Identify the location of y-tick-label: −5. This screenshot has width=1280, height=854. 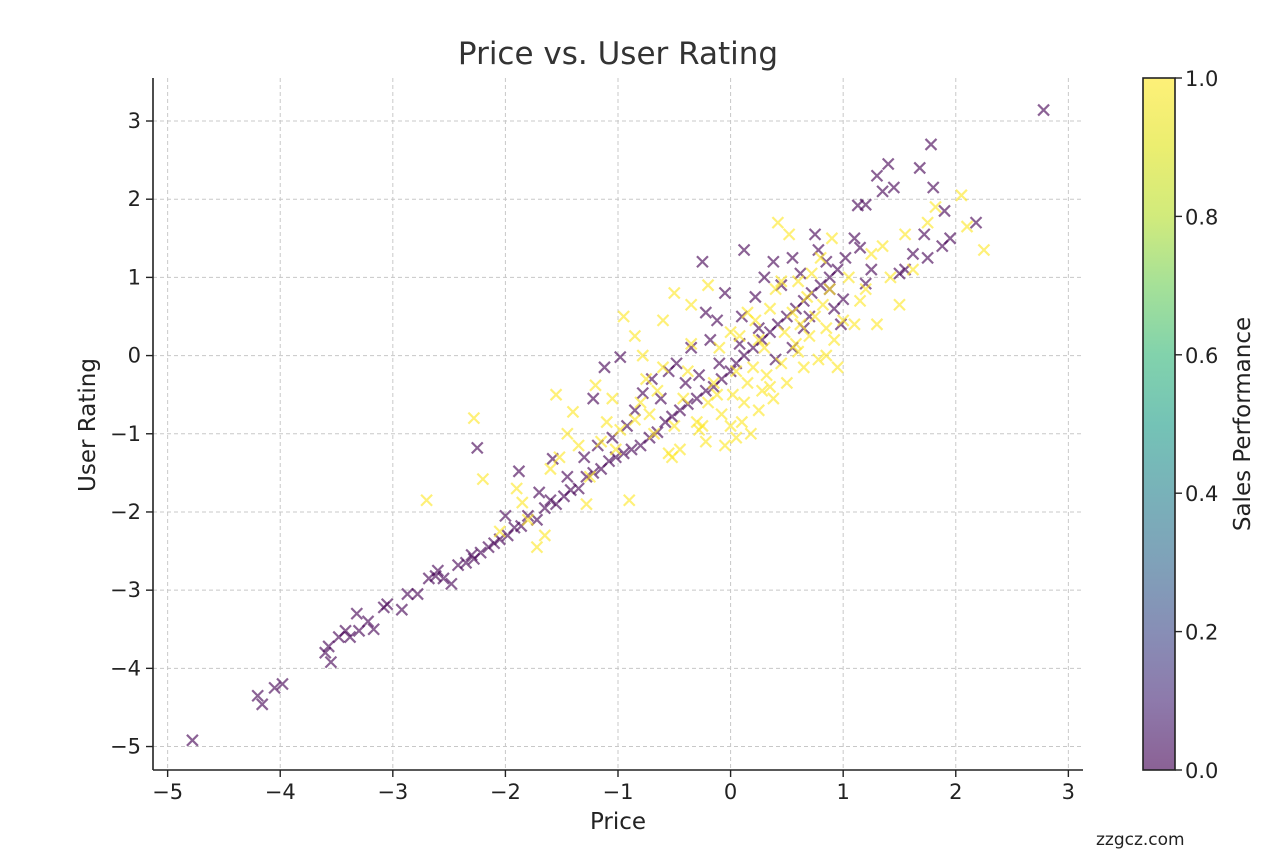
(125, 747).